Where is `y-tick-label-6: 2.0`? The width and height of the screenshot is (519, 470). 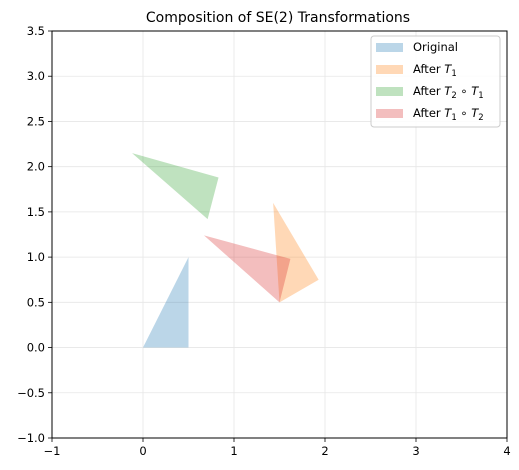 y-tick-label-6: 2.0 is located at coordinates (36, 167).